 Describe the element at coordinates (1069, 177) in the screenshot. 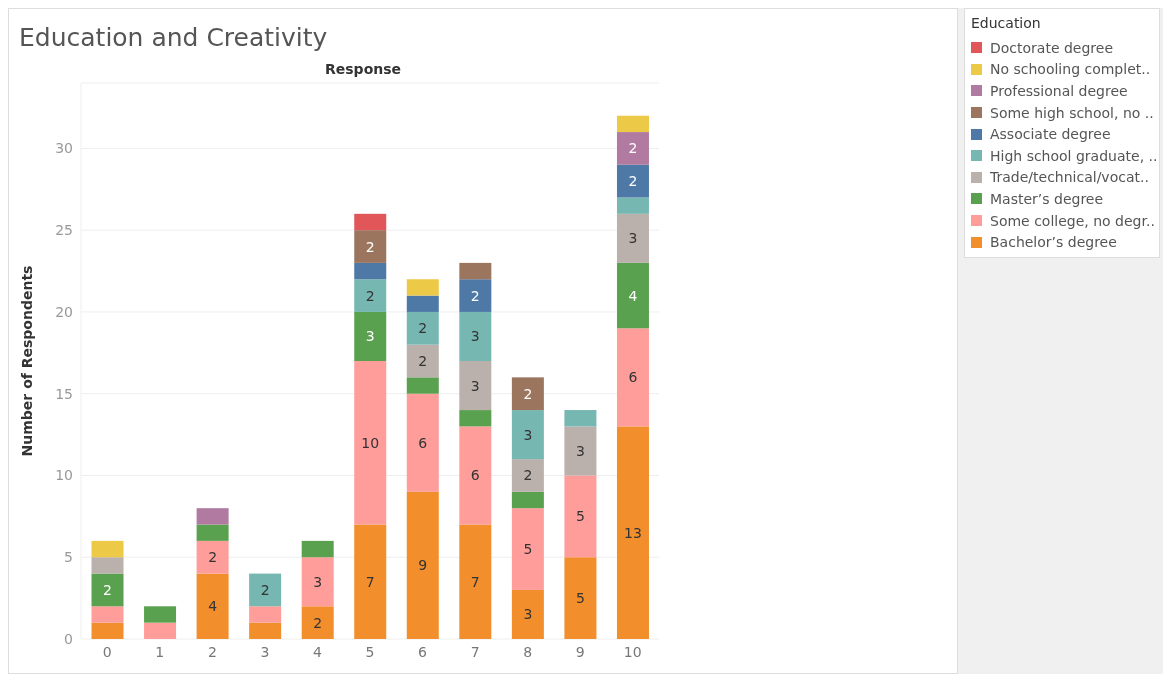

I see `legend-label: Trade/technical/vocat..` at that location.